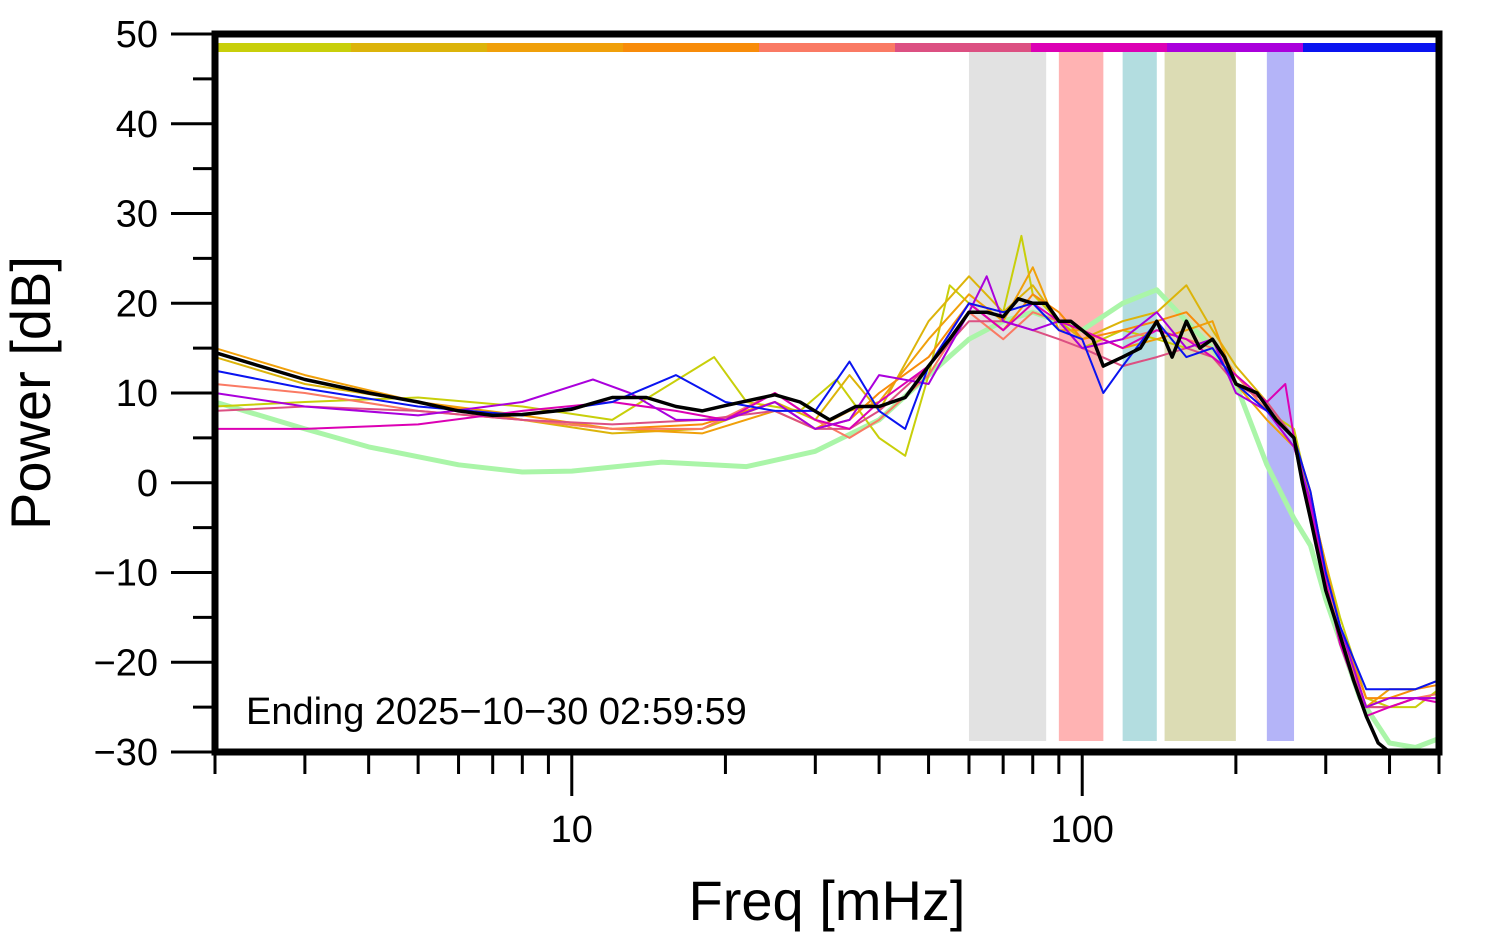 This screenshot has height=952, width=1494. What do you see at coordinates (572, 830) in the screenshot?
I see `x-tick-label: 10` at bounding box center [572, 830].